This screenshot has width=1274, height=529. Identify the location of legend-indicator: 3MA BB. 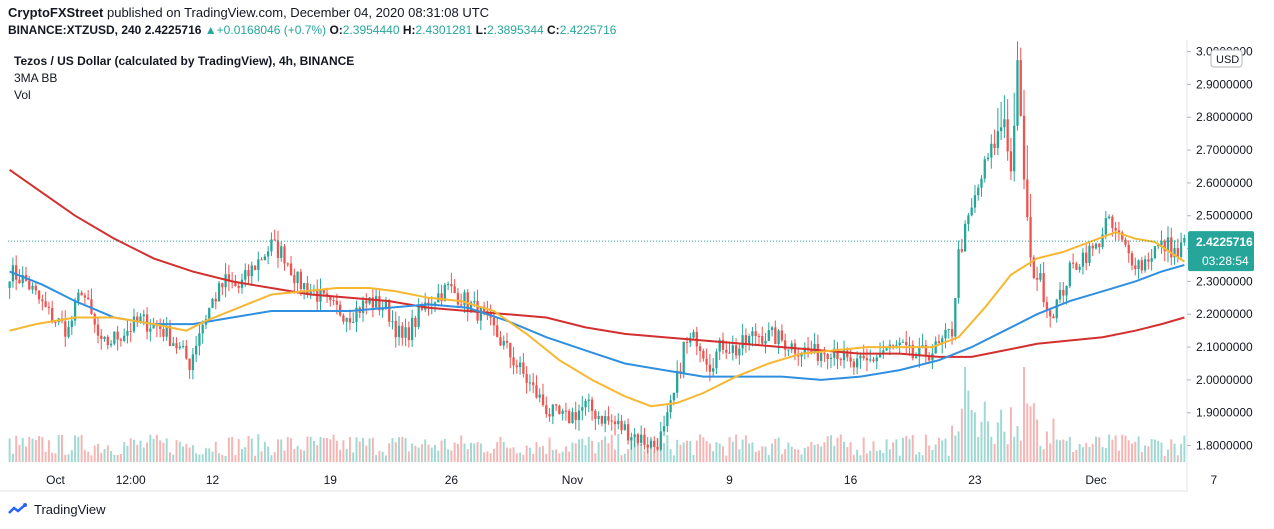
(36, 78).